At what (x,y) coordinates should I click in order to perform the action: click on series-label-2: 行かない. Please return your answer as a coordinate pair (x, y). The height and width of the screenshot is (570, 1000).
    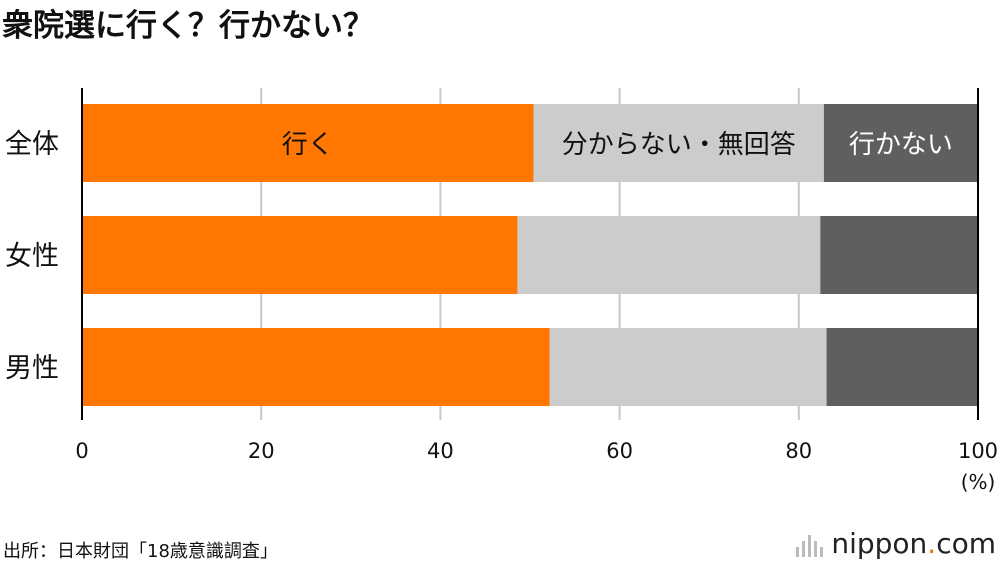
    Looking at the image, I should click on (901, 145).